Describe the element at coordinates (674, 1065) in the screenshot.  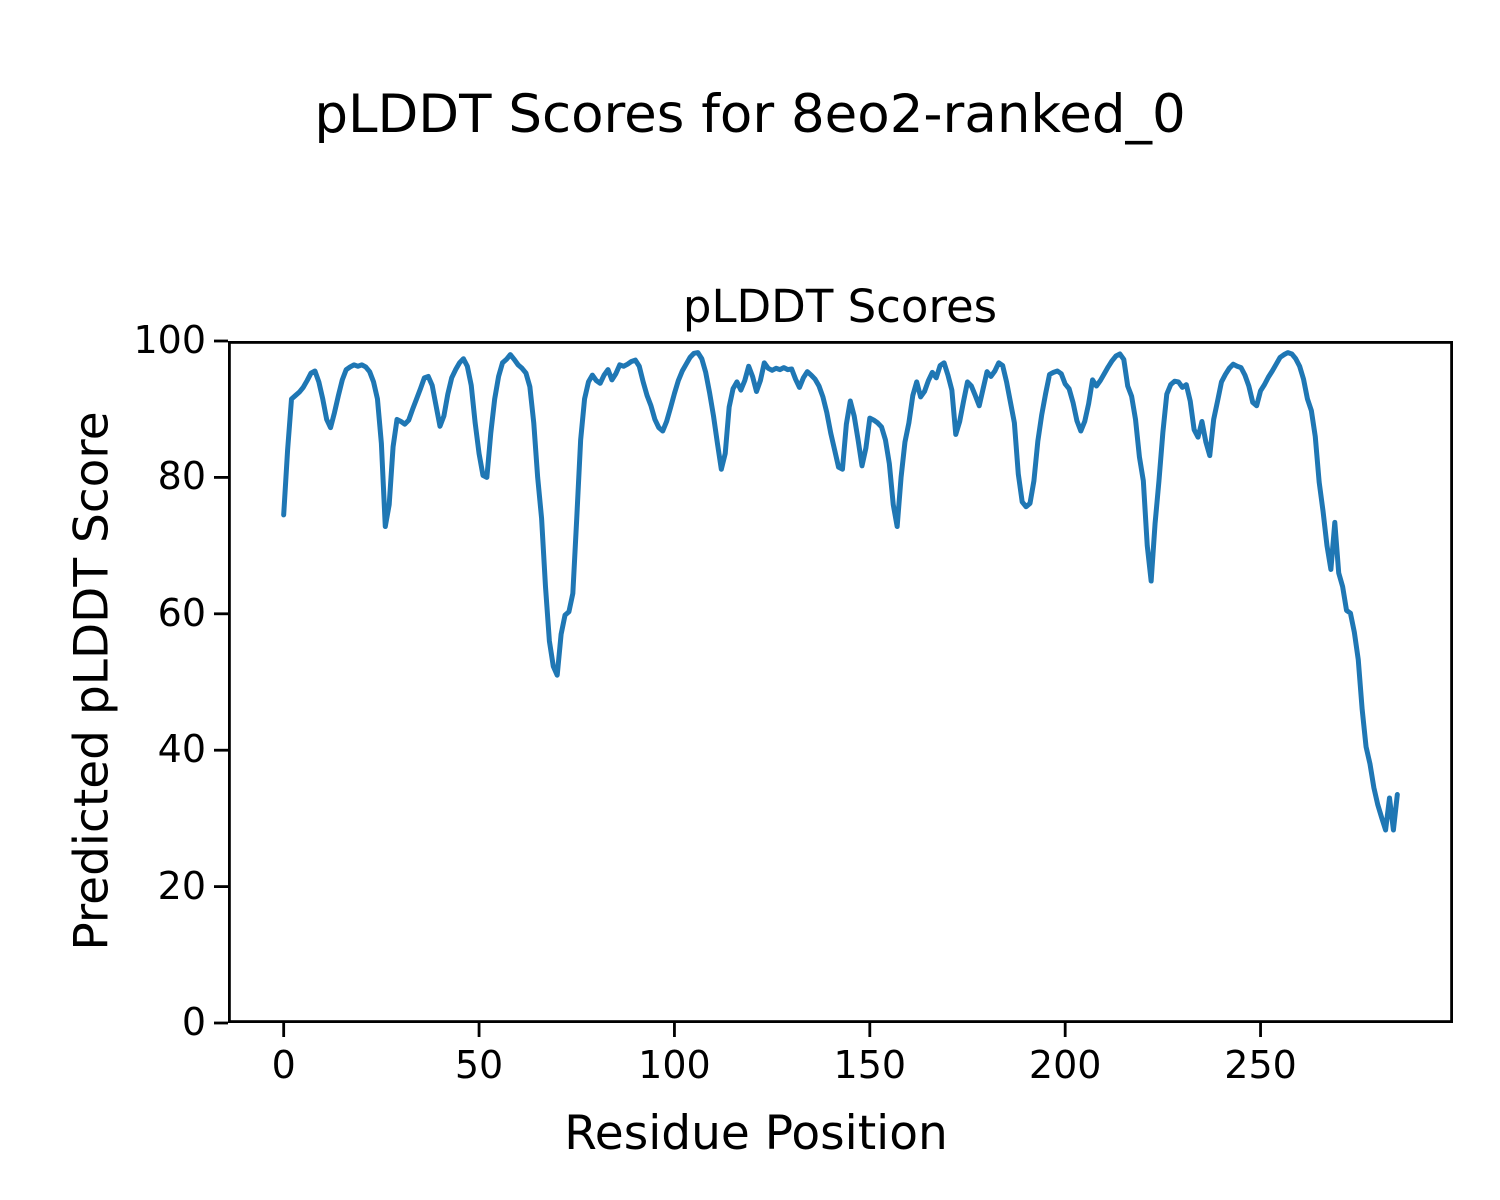
I see `x-tick-label: 100` at that location.